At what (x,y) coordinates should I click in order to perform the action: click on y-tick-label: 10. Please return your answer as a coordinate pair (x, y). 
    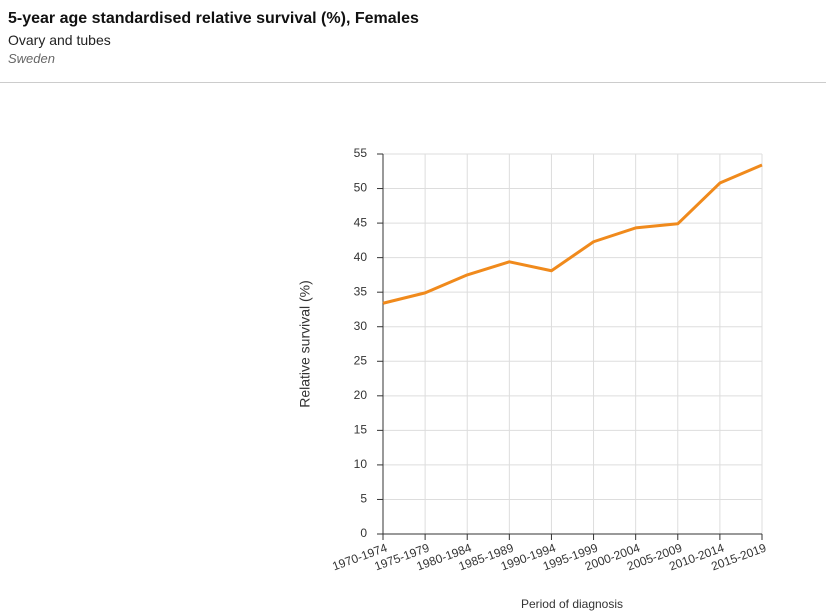
    Looking at the image, I should click on (361, 464).